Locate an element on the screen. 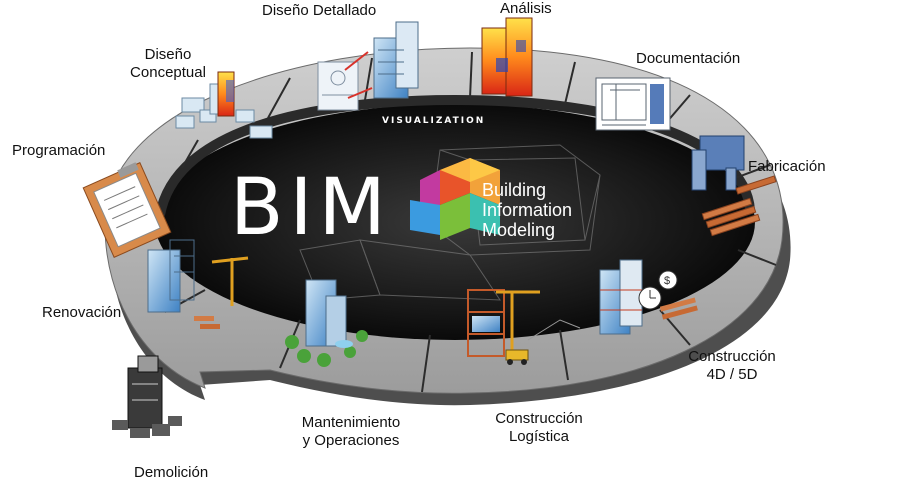  label-mantenimiento: Mantenimiento y Operaciones is located at coordinates (351, 432).